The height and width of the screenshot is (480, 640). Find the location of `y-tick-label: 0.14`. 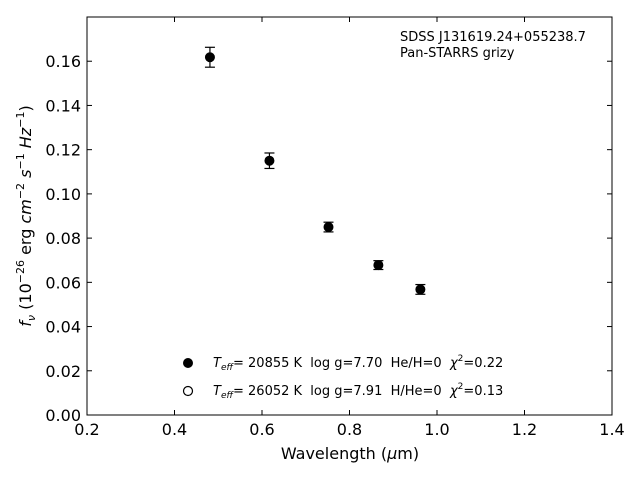

y-tick-label: 0.14 is located at coordinates (63, 105).